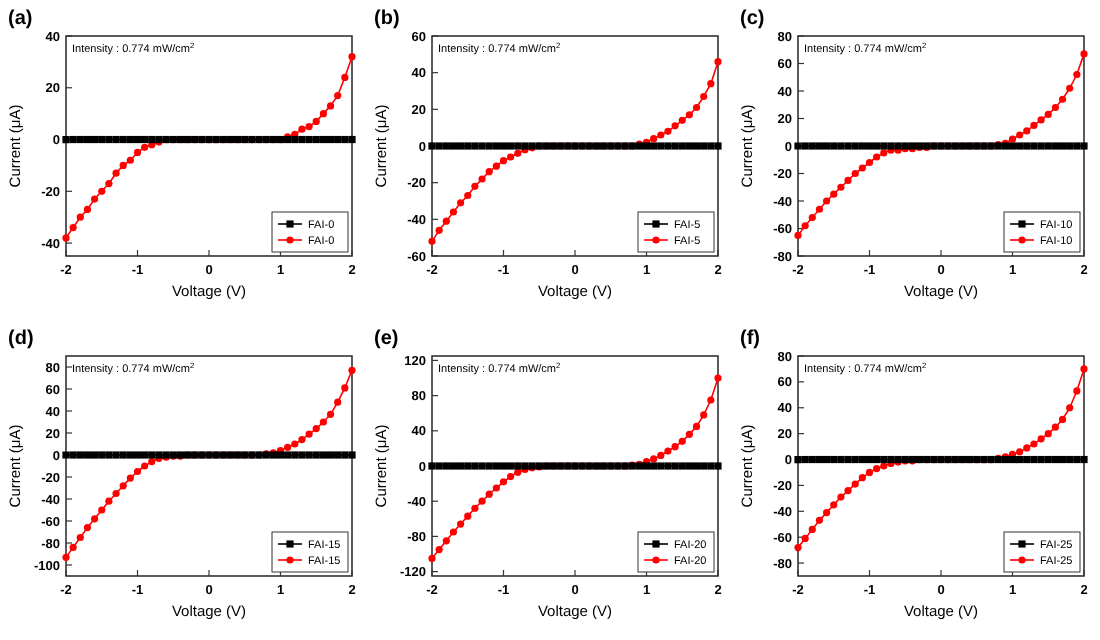  I want to click on chart-title: (b), so click(387, 19).